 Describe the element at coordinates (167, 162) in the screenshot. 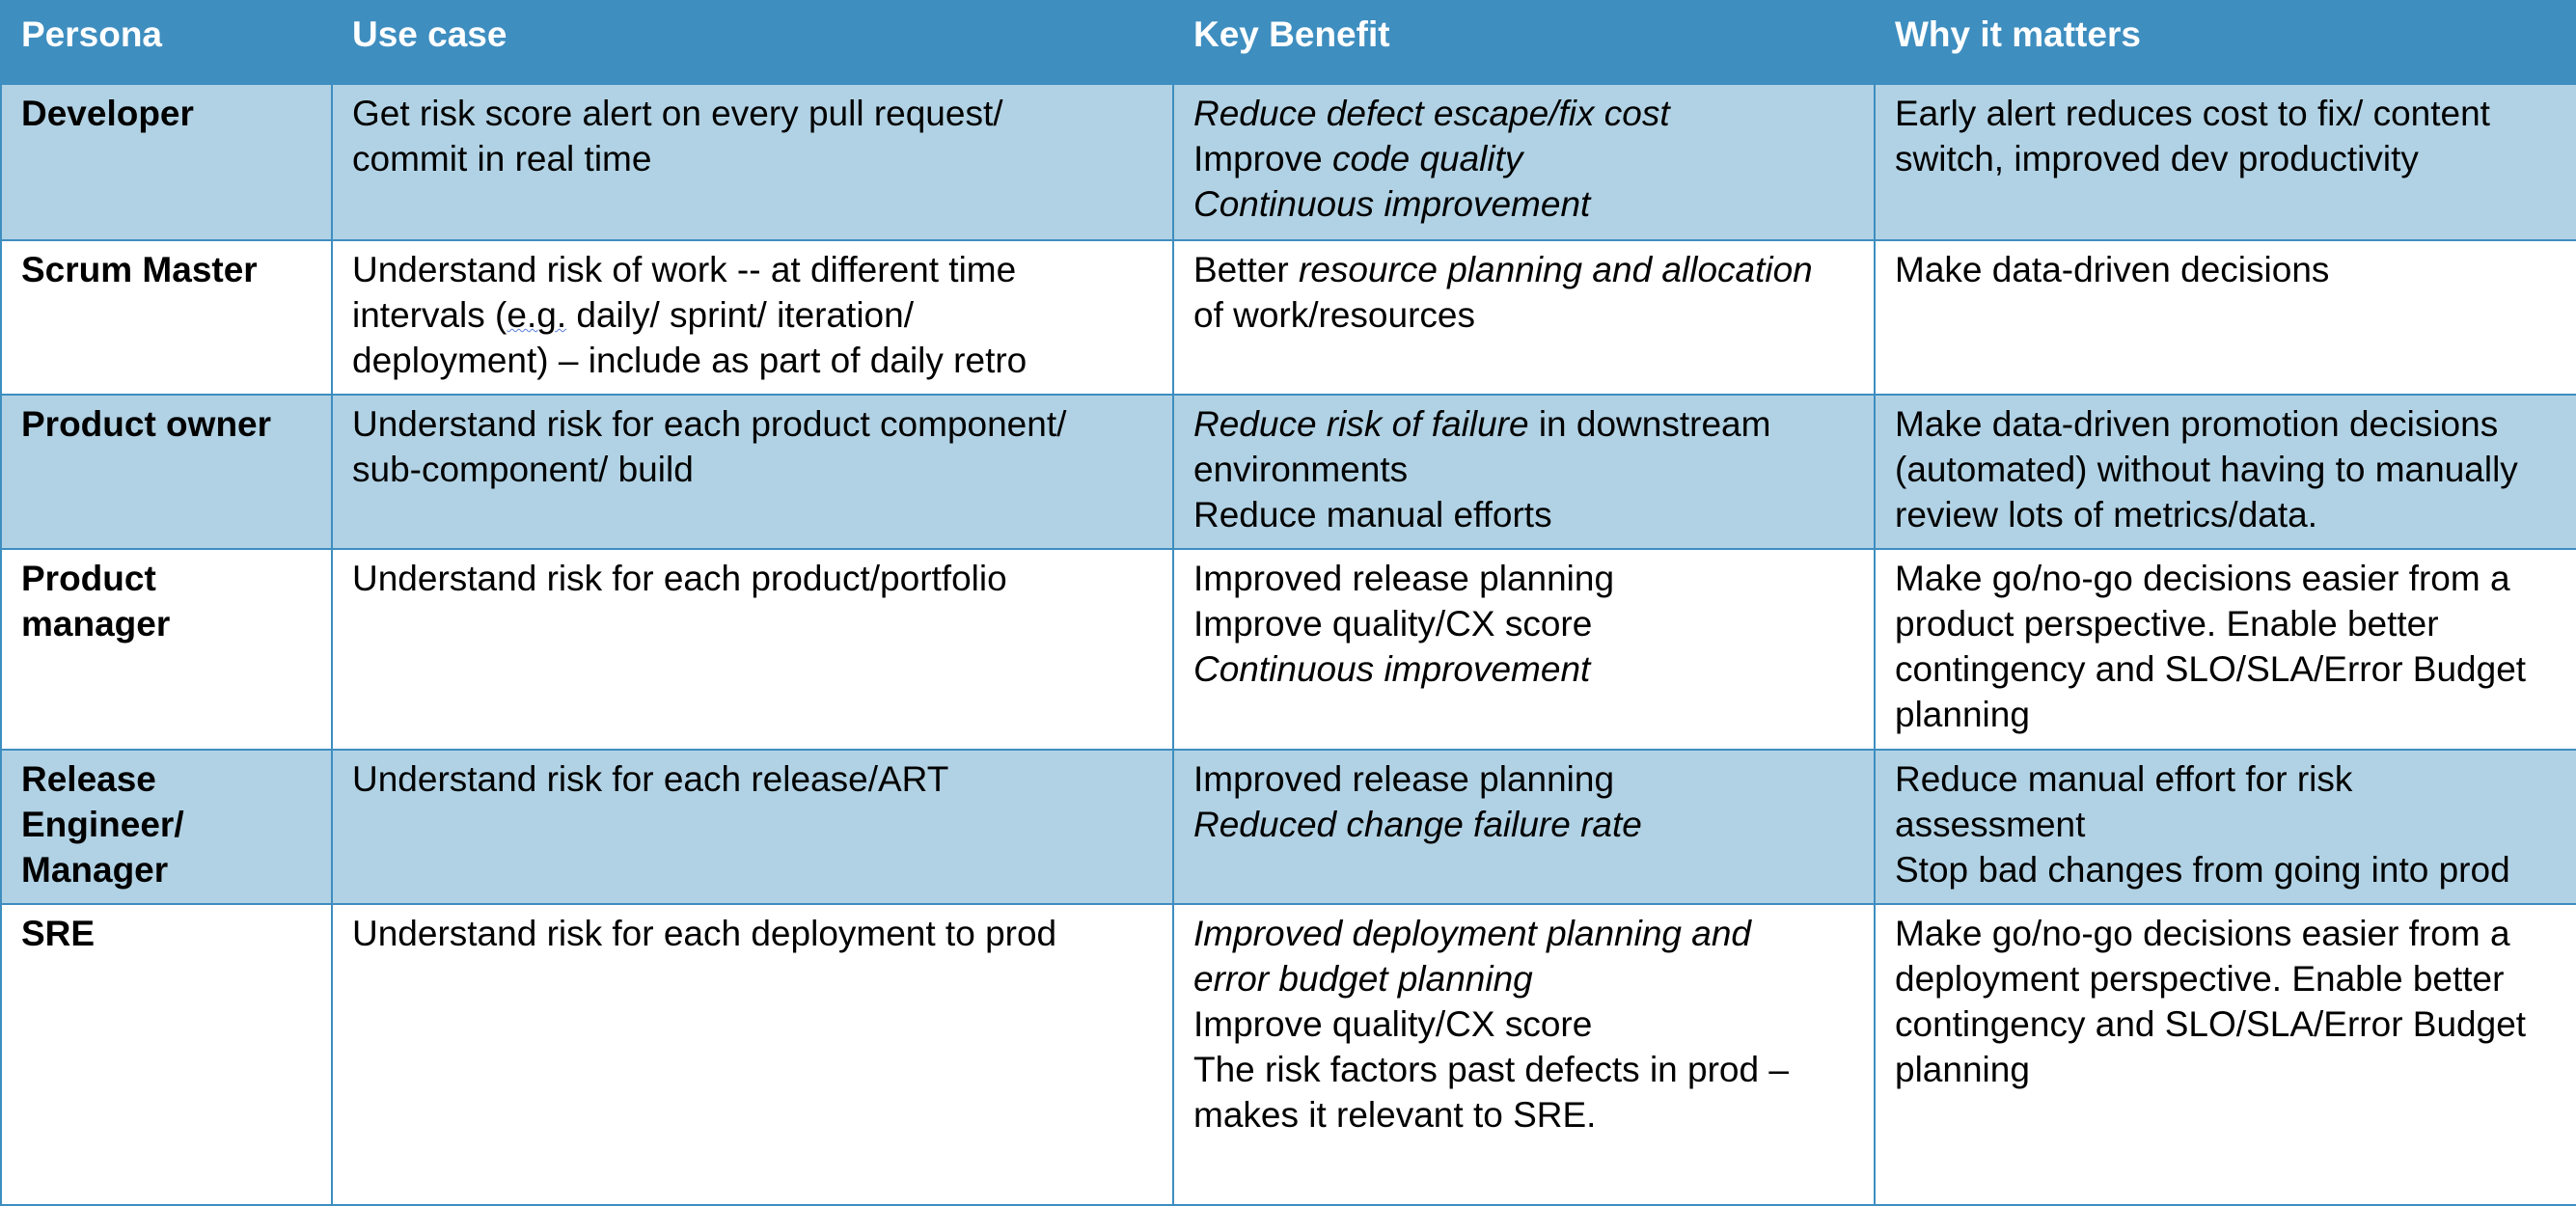

I see `persona-cell: Developer` at that location.